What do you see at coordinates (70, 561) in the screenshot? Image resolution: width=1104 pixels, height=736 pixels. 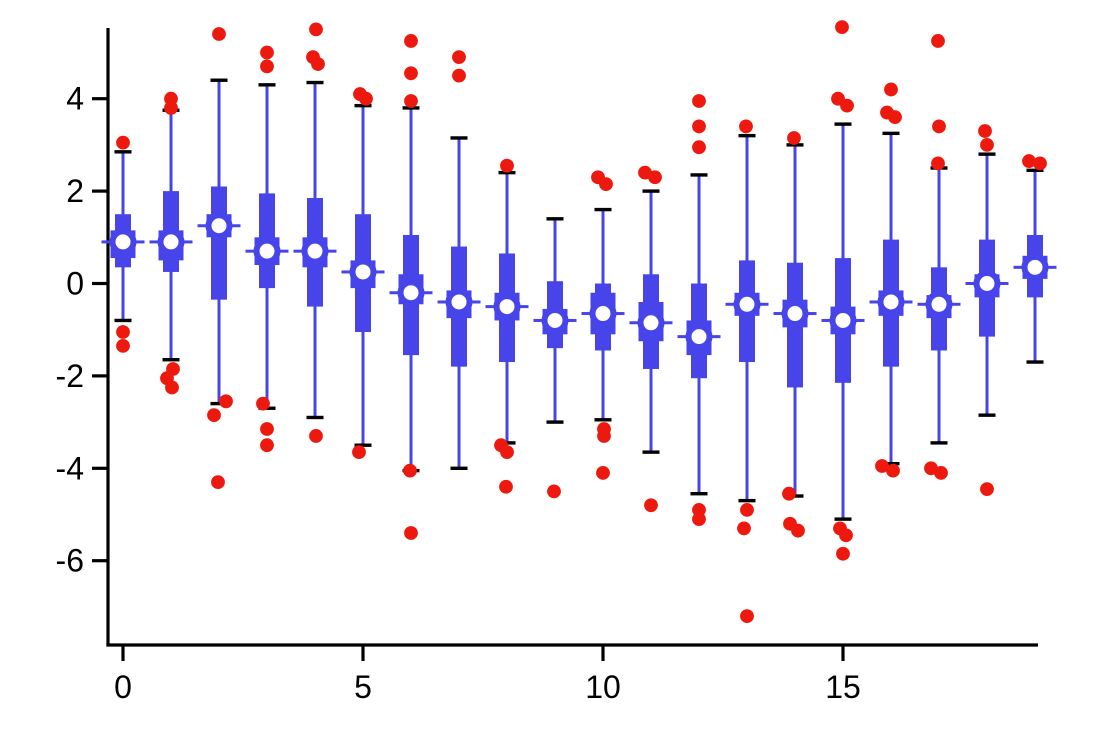 I see `y-tick-label: -6` at bounding box center [70, 561].